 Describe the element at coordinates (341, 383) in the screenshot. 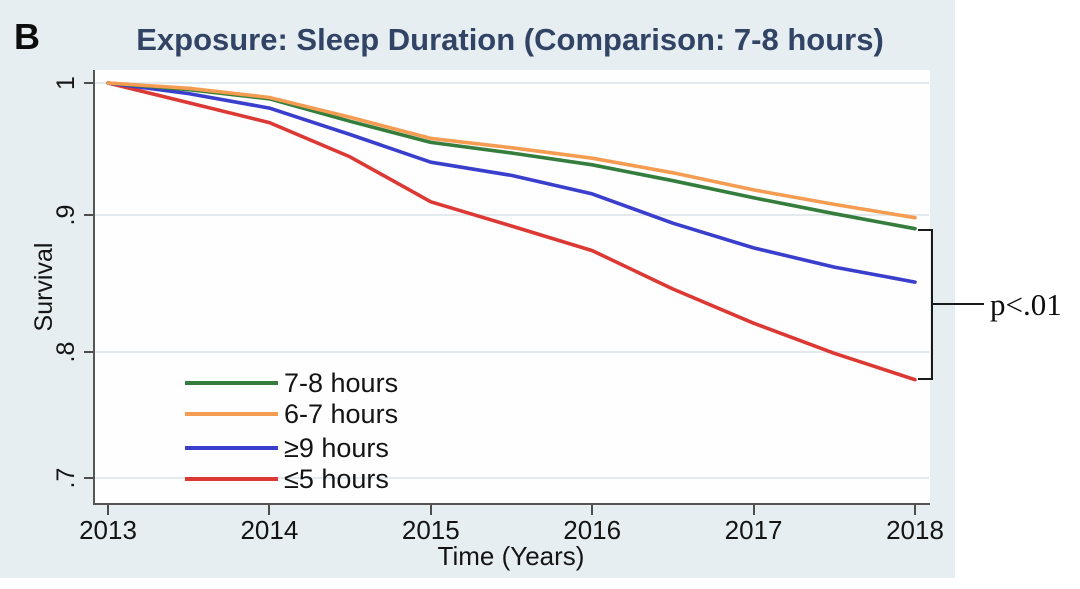

I see `legend-label: 7-8 hours` at that location.